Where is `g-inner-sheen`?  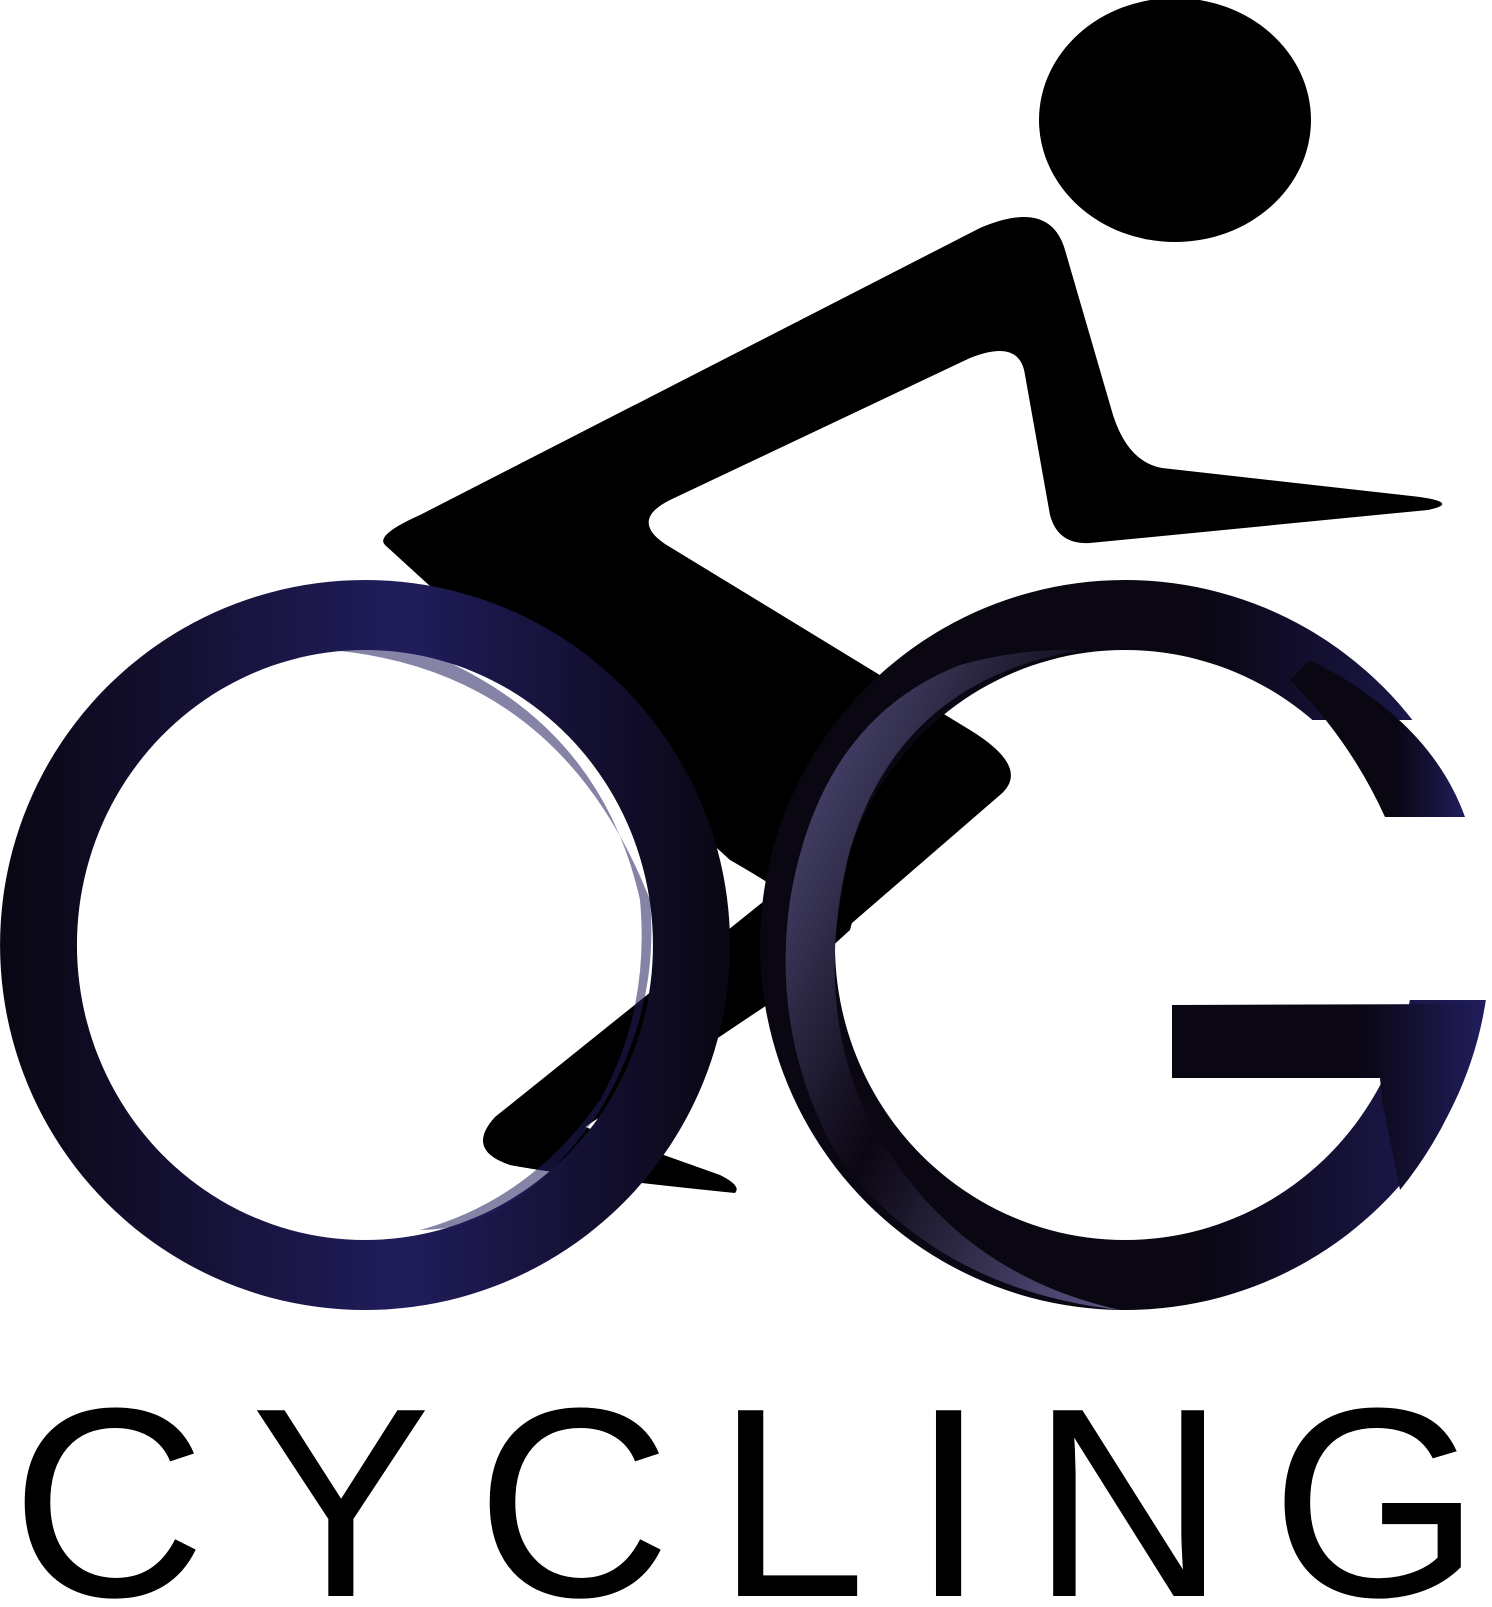 g-inner-sheen is located at coordinates (952, 979).